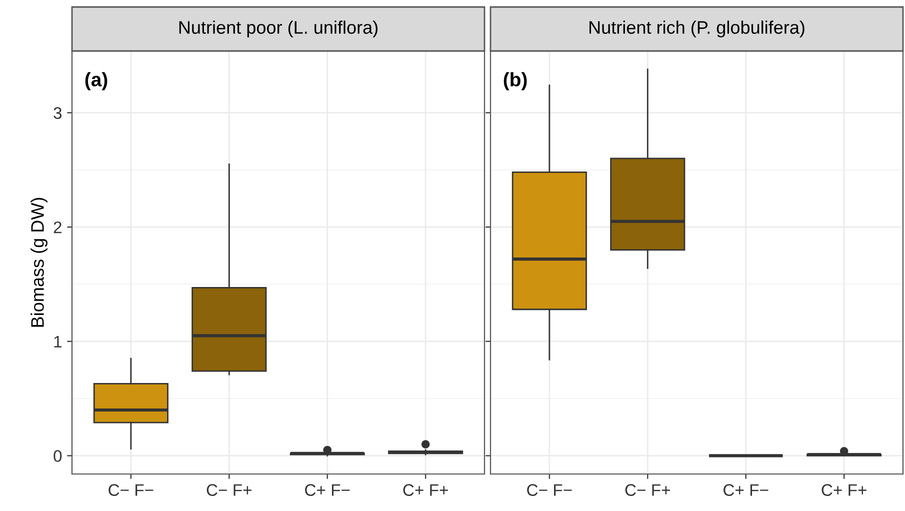  Describe the element at coordinates (278, 29) in the screenshot. I see `chart-title: Nutrient poor (L. uniflora)` at that location.